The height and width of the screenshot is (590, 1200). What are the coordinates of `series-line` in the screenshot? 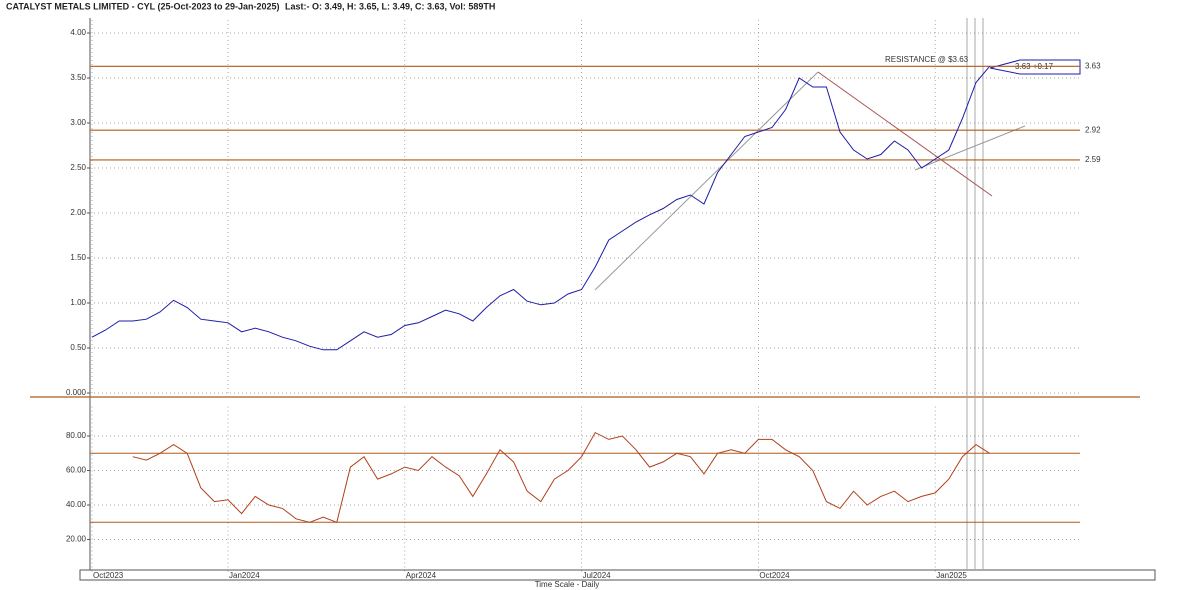 It's located at (561, 477).